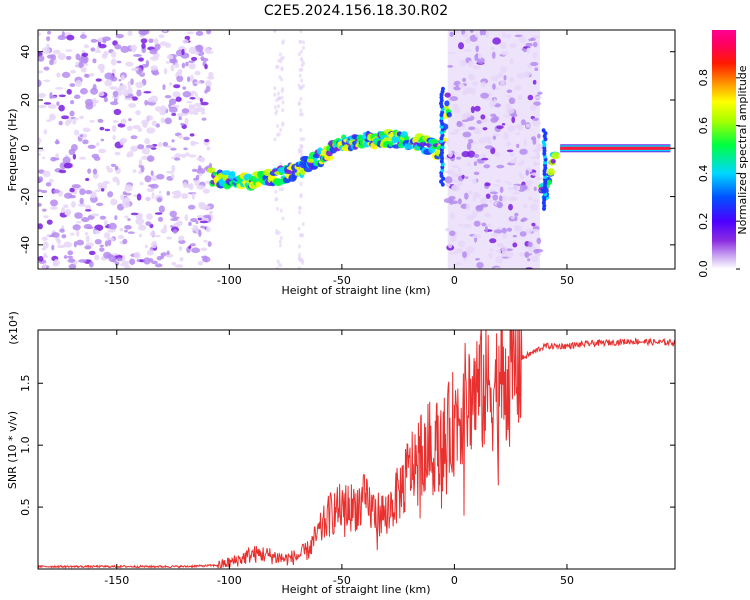 The height and width of the screenshot is (600, 750). What do you see at coordinates (342, 280) in the screenshot?
I see `spectrogram-x-tick-label: -50` at bounding box center [342, 280].